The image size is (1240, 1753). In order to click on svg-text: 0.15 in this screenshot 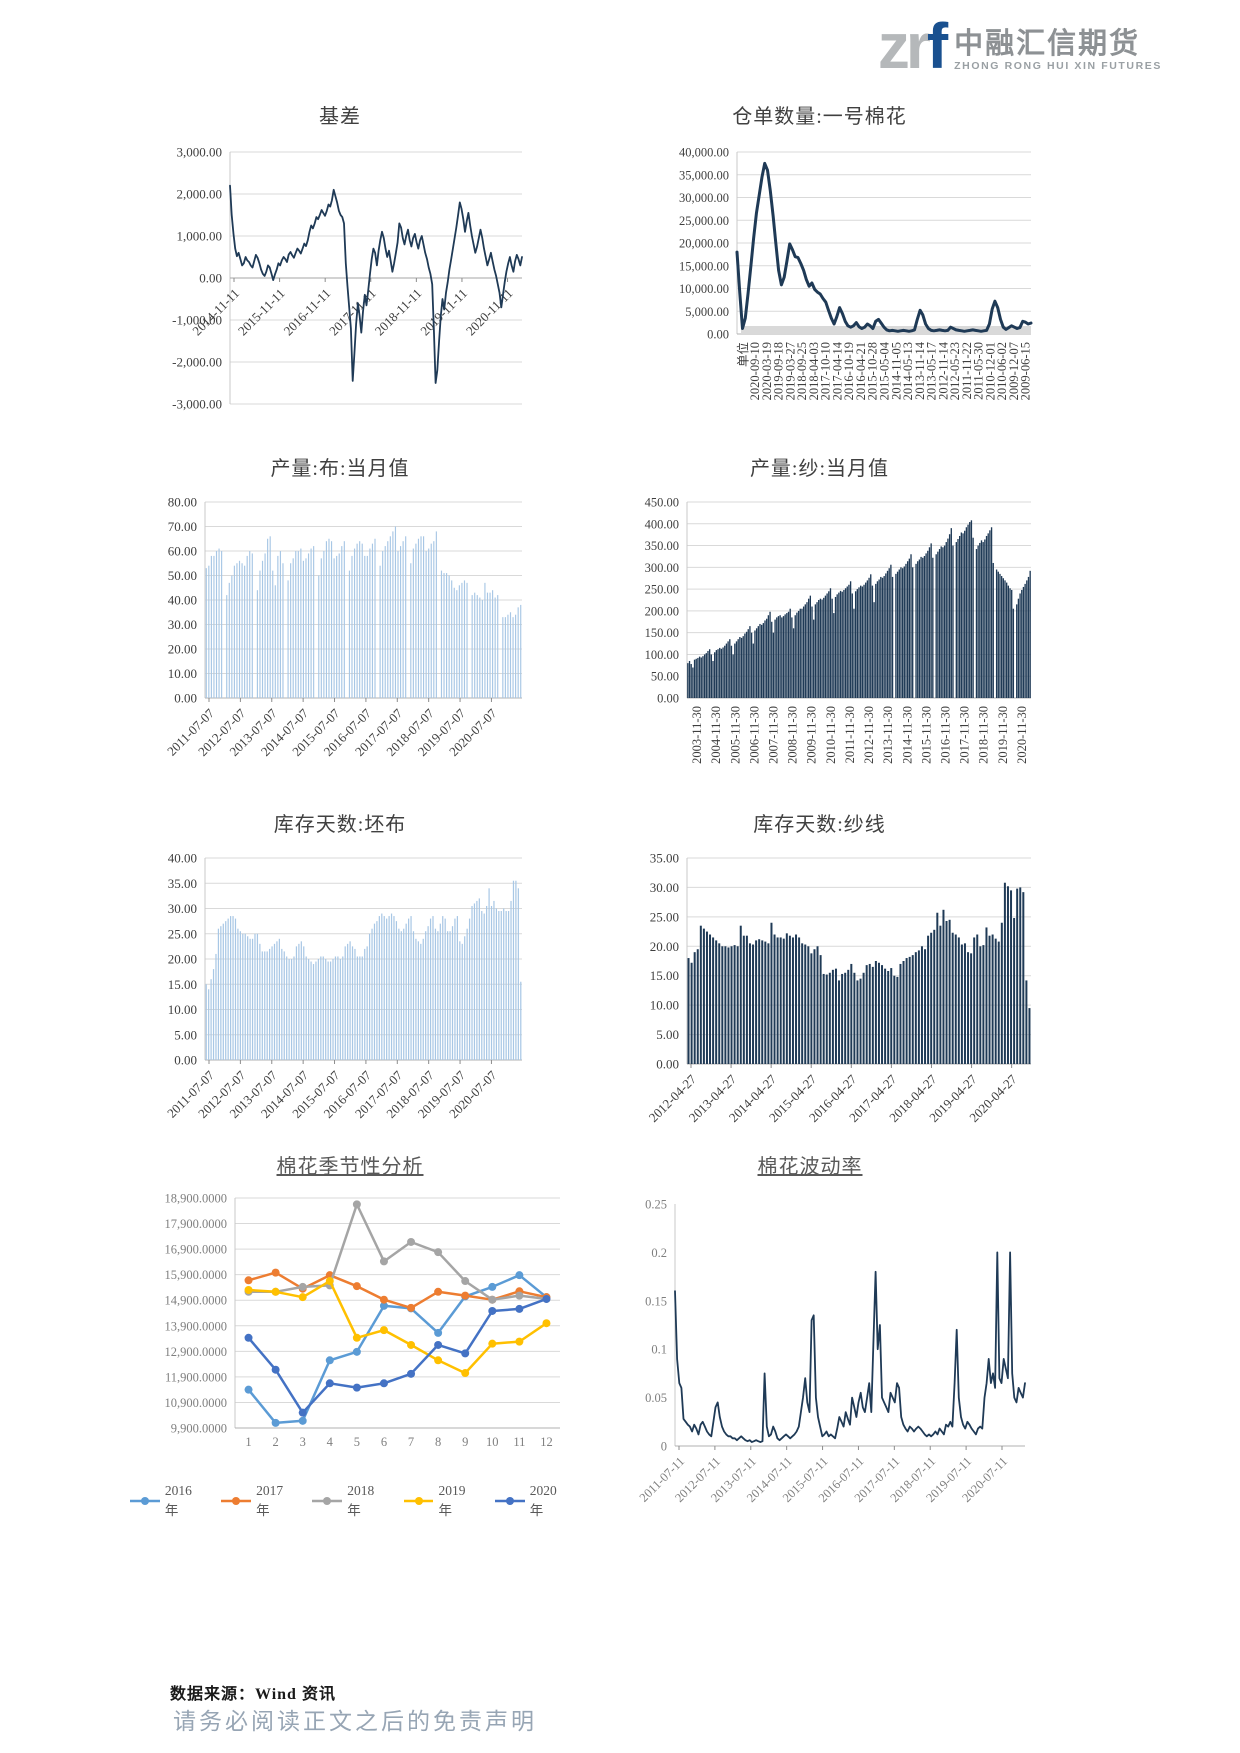, I will do `click(656, 1301)`.